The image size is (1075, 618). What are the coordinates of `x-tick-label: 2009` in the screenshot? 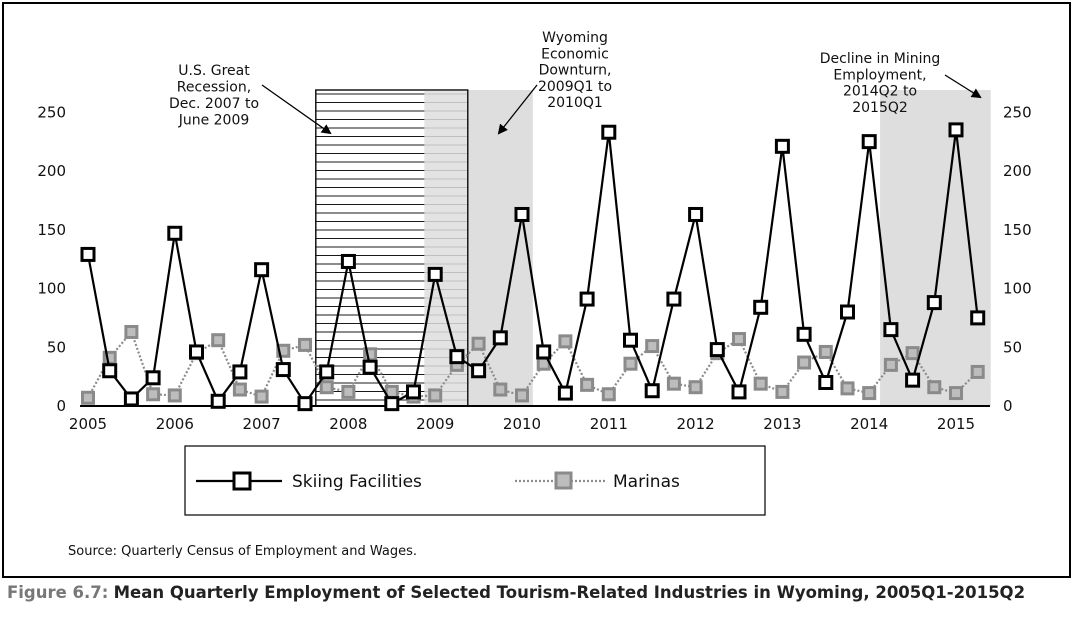 It's located at (435, 424).